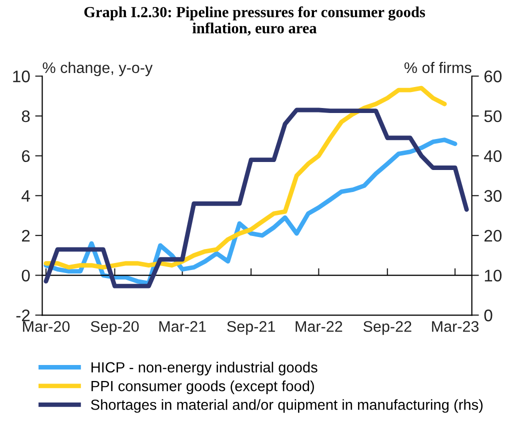  What do you see at coordinates (493, 276) in the screenshot?
I see `y2-tick-label: 10` at bounding box center [493, 276].